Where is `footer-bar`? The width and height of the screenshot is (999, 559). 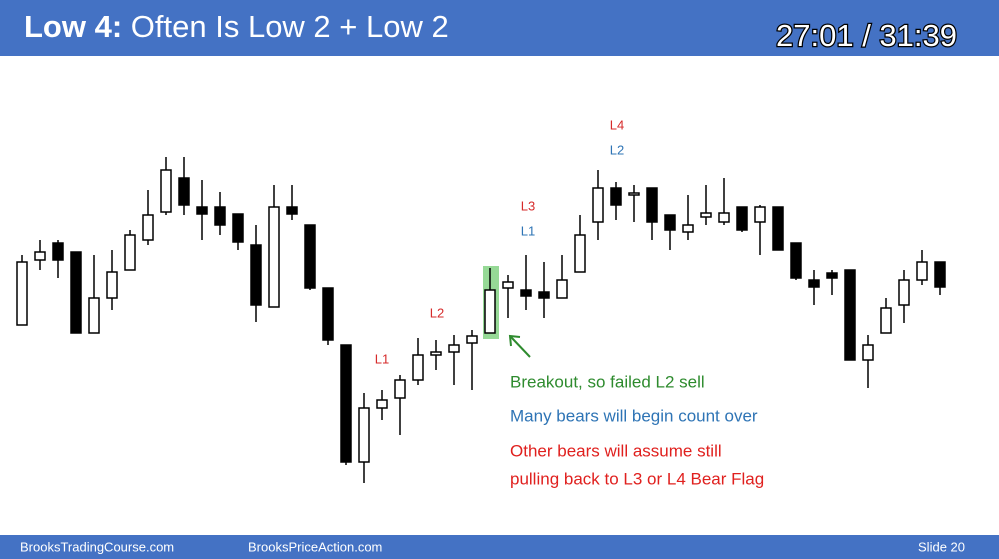
footer-bar is located at coordinates (499, 547).